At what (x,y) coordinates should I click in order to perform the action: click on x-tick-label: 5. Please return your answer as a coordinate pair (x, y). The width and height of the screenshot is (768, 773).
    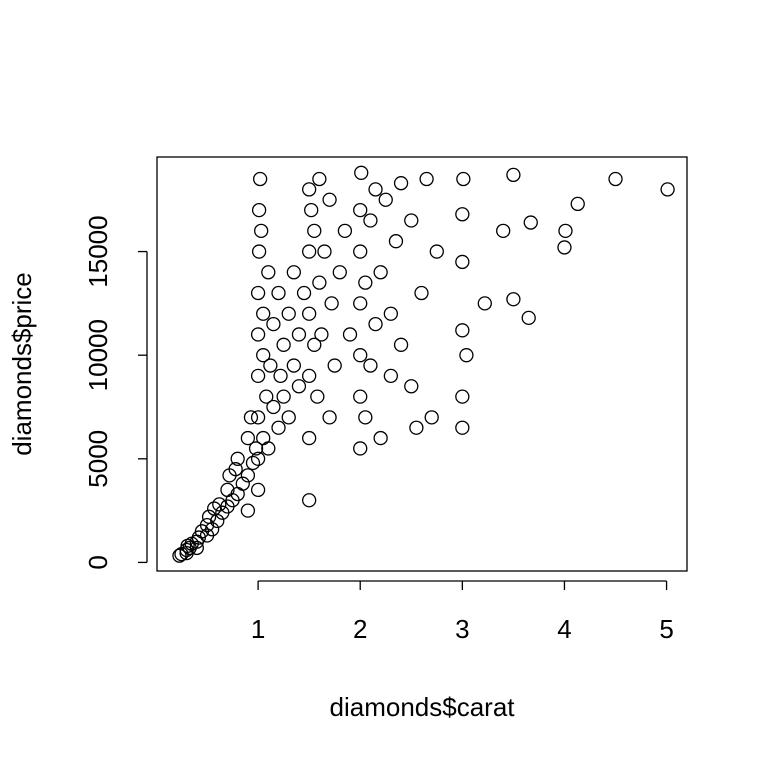
    Looking at the image, I should click on (666, 629).